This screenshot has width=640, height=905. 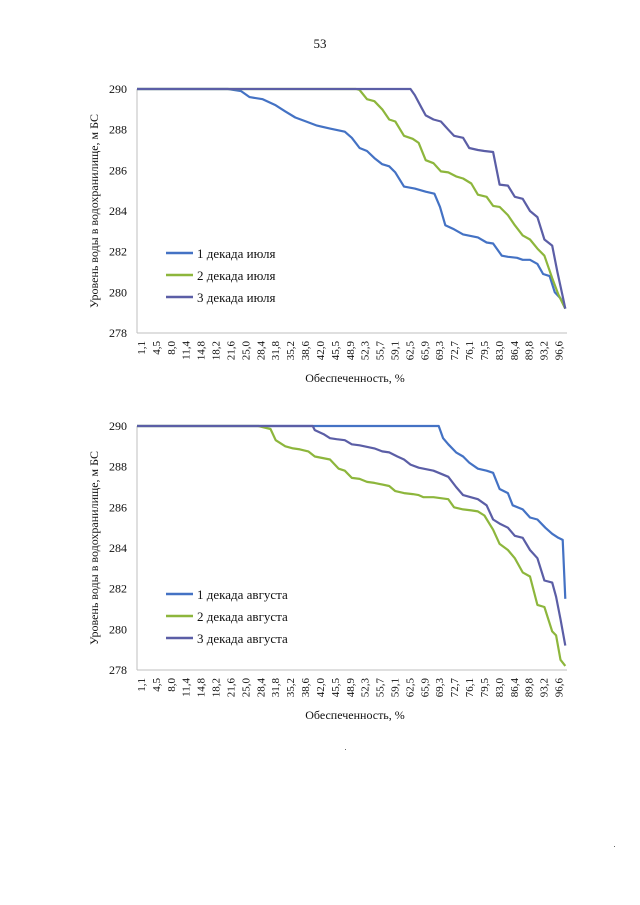 I want to click on page-number: 53, so click(x=320, y=43).